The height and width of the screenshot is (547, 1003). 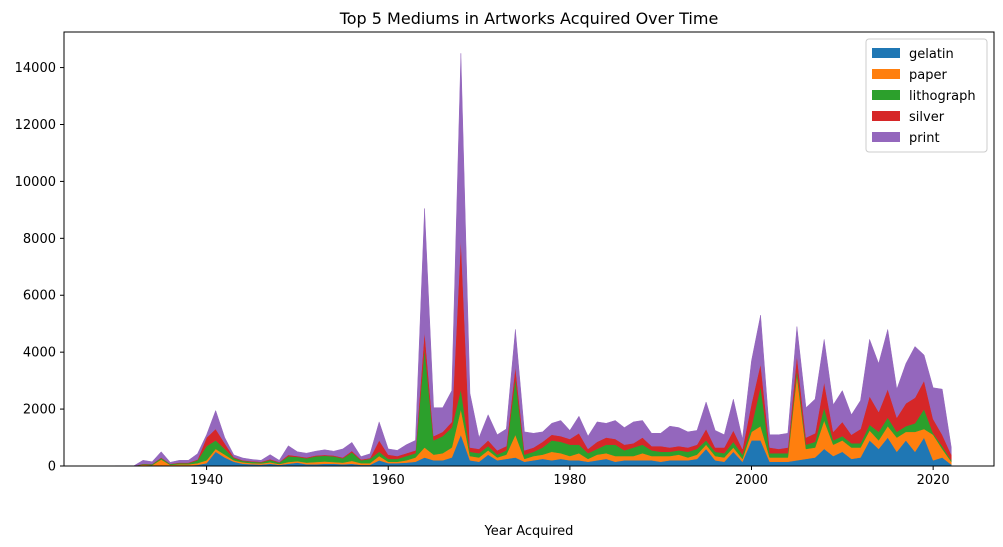 I want to click on x-axis-label: Year Acquired, so click(x=529, y=531).